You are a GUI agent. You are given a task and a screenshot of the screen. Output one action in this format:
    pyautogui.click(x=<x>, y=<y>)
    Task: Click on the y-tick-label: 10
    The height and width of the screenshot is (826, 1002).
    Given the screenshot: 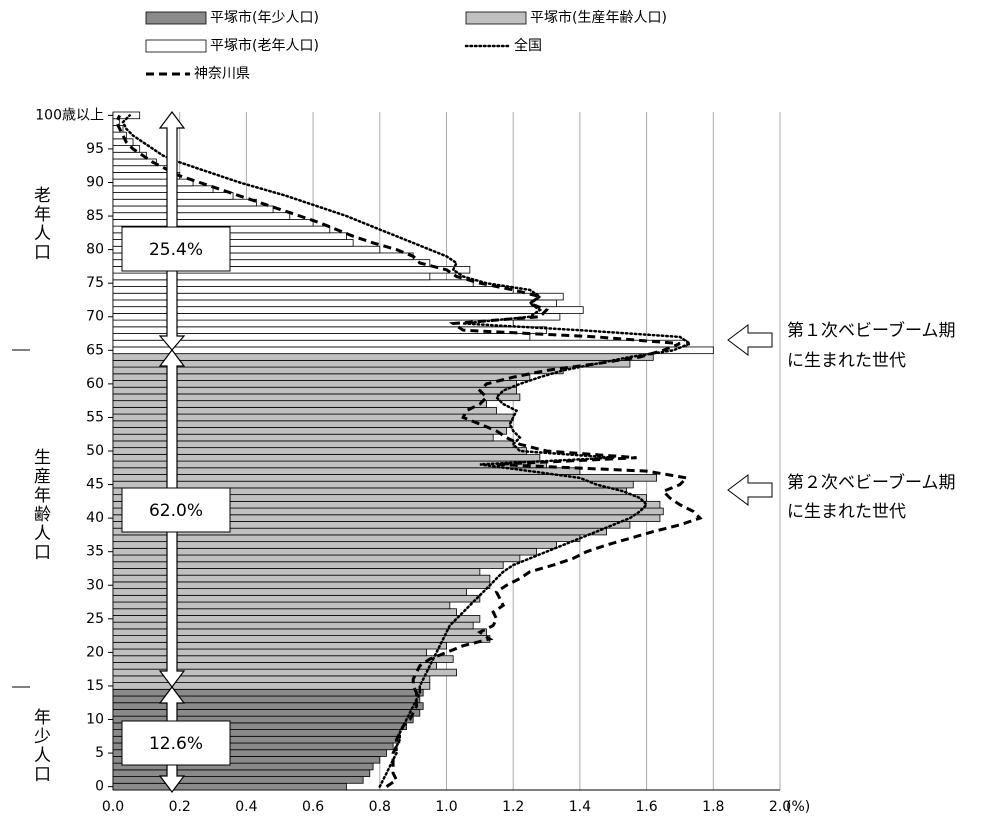 What is the action you would take?
    pyautogui.click(x=95, y=720)
    